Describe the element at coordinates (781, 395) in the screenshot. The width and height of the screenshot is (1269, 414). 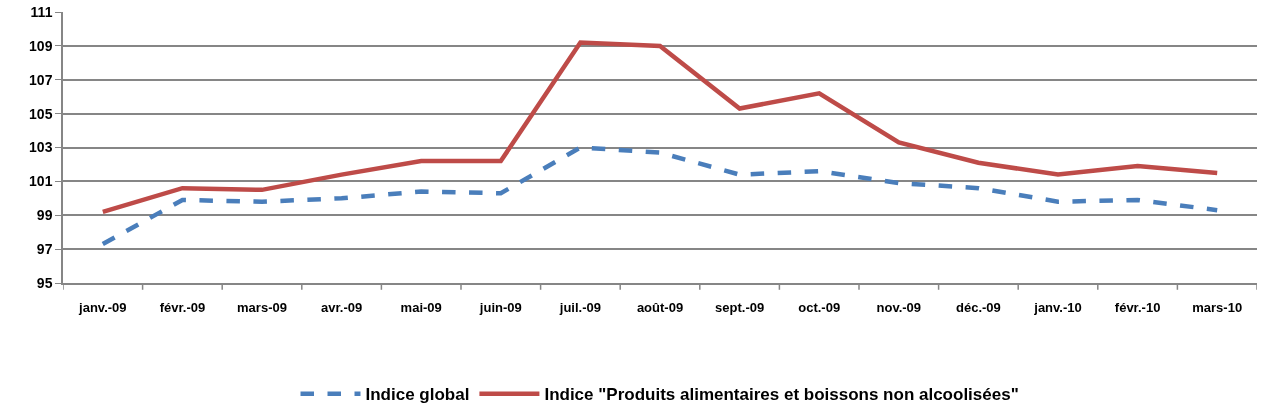
I see `legend-label: Indice "Produits alimentaires et boissons non alcoolisées"` at that location.